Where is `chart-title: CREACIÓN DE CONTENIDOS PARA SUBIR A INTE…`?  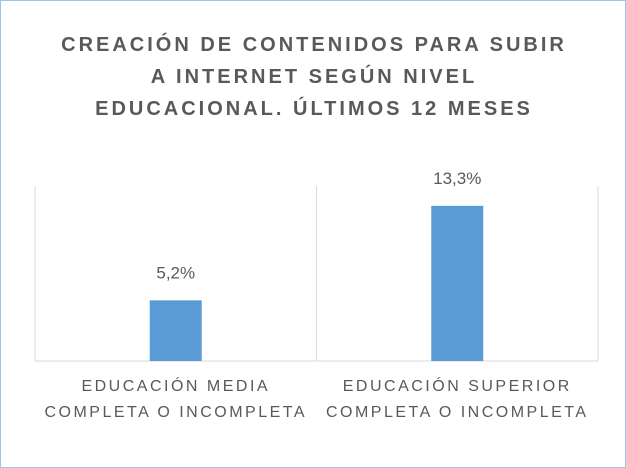
chart-title: CREACIÓN DE CONTENIDOS PARA SUBIR A INTE… is located at coordinates (314, 77).